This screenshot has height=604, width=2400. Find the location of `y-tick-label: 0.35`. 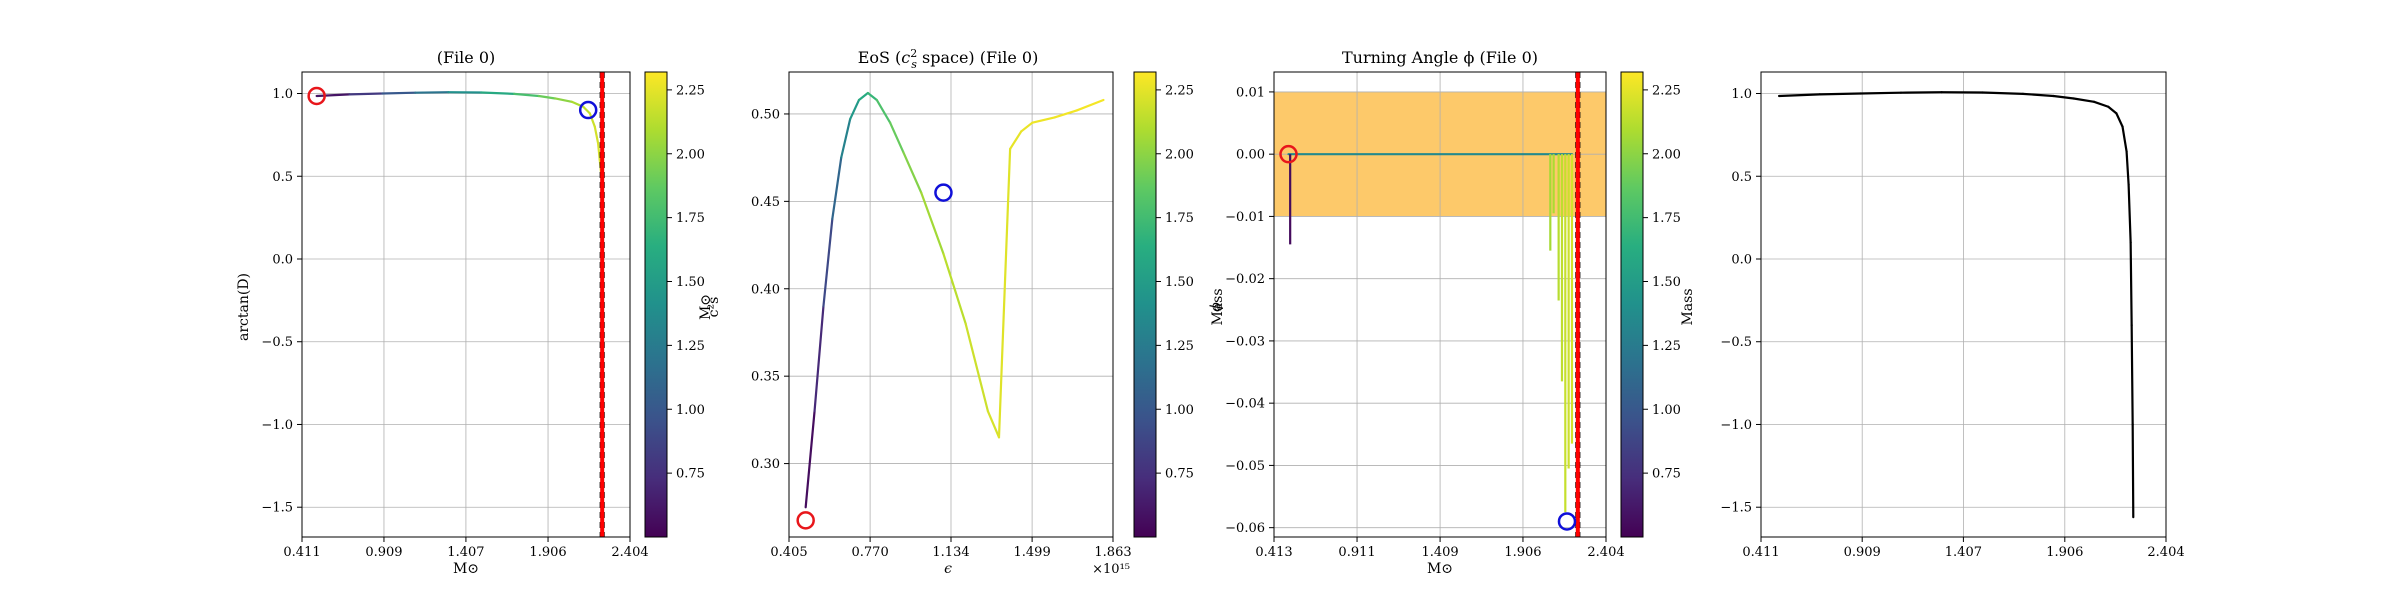

y-tick-label: 0.35 is located at coordinates (765, 377).